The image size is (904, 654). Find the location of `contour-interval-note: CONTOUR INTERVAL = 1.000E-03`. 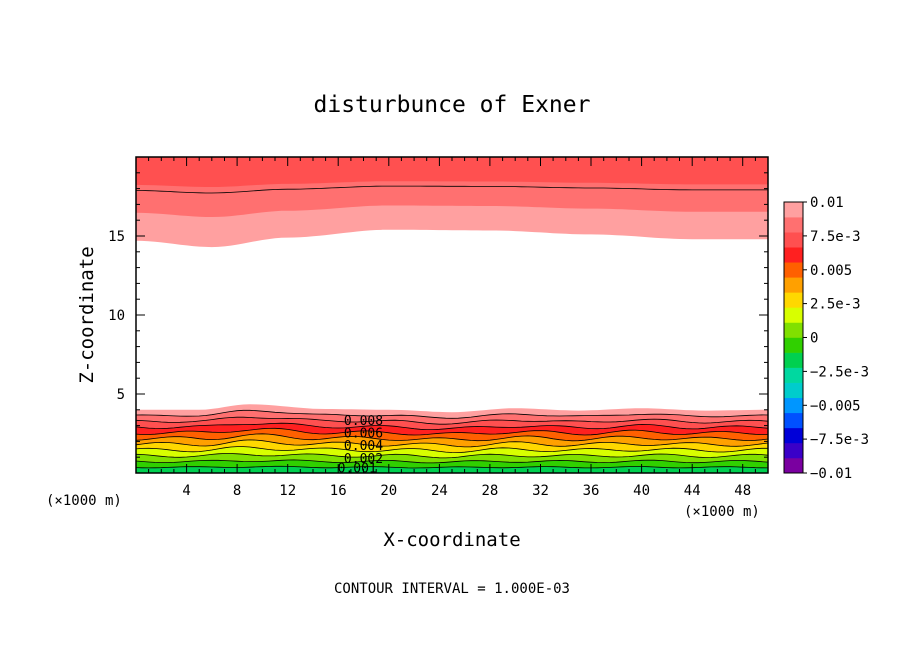

contour-interval-note: CONTOUR INTERVAL = 1.000E-03 is located at coordinates (452, 589).